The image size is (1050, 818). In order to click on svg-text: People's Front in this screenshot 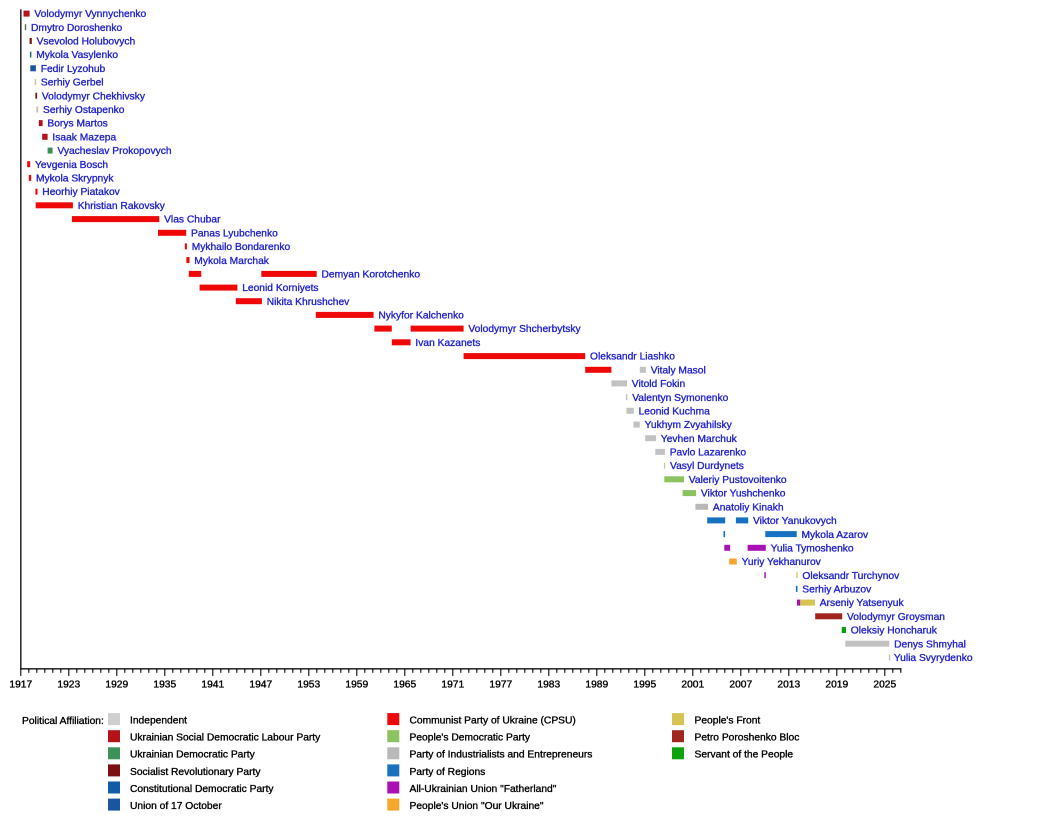, I will do `click(728, 721)`.